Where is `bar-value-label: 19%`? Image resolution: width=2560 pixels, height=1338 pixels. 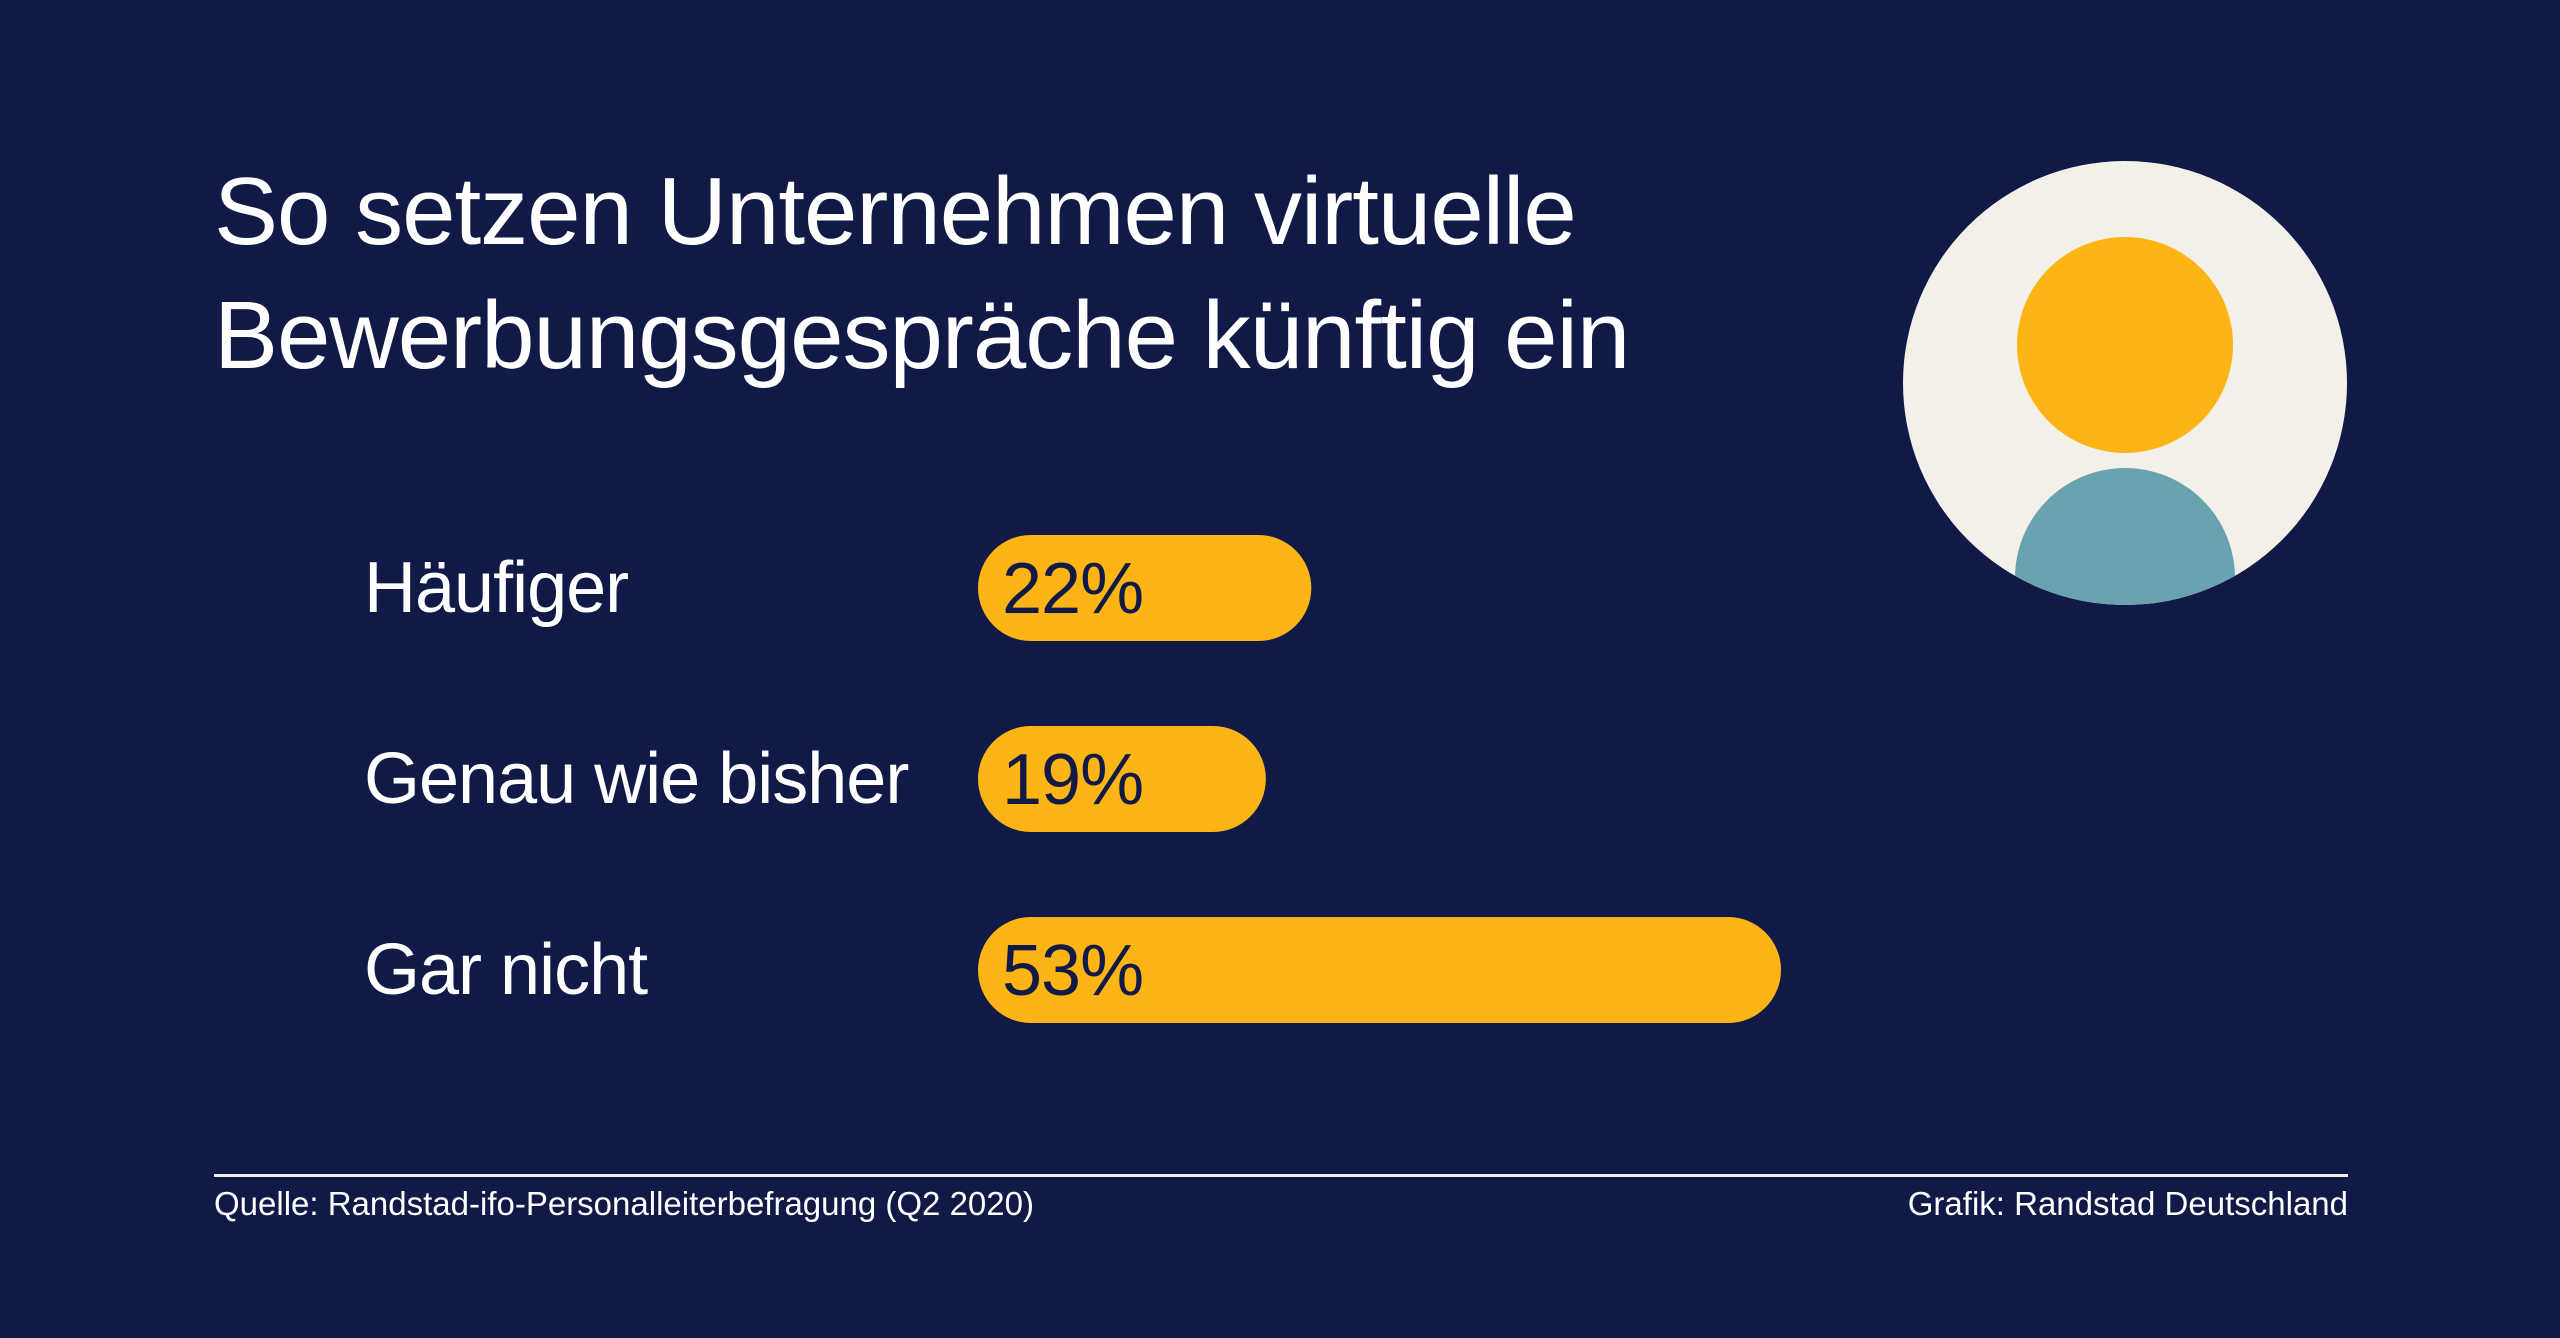
bar-value-label: 19% is located at coordinates (1072, 780).